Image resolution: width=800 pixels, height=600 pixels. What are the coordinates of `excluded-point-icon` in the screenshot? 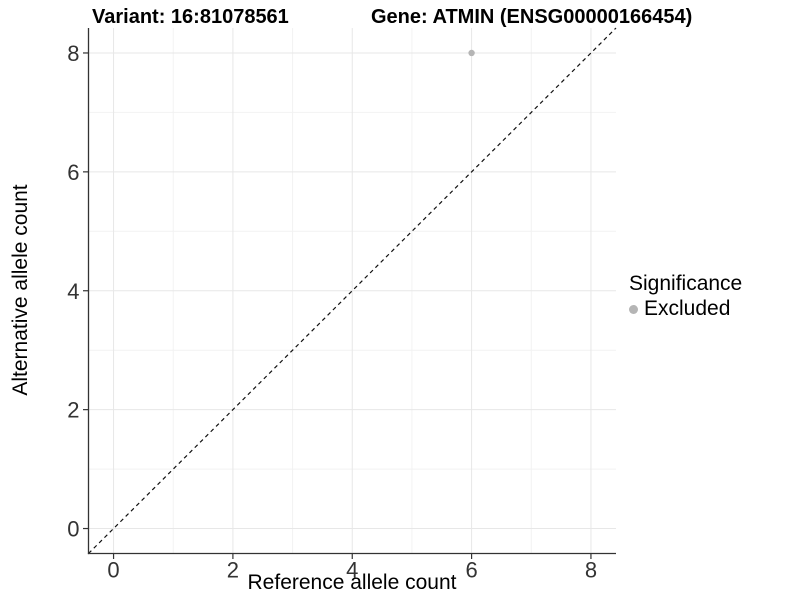 It's located at (633, 309).